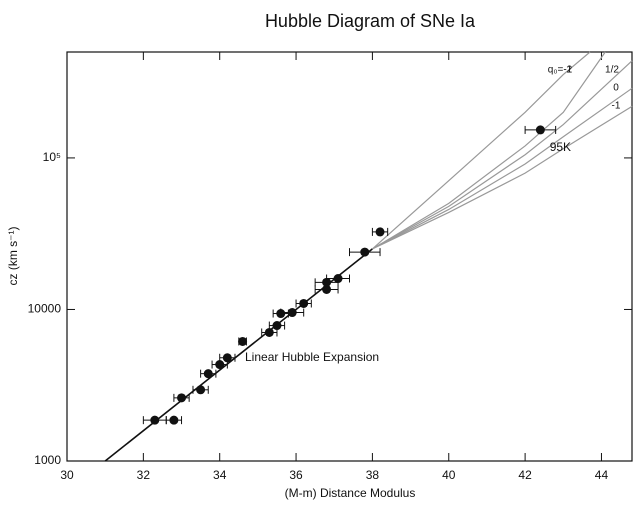 The height and width of the screenshot is (505, 640). I want to click on x-tick-label: 32, so click(144, 475).